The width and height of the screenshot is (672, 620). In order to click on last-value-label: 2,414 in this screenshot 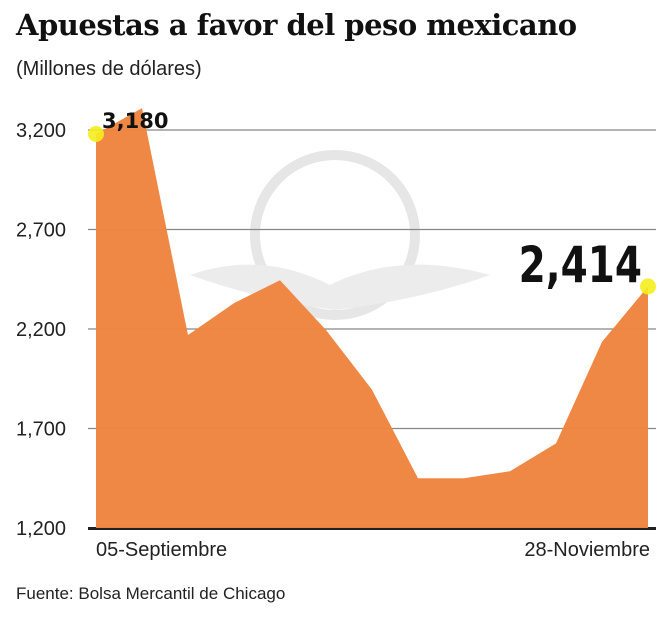, I will do `click(580, 264)`.